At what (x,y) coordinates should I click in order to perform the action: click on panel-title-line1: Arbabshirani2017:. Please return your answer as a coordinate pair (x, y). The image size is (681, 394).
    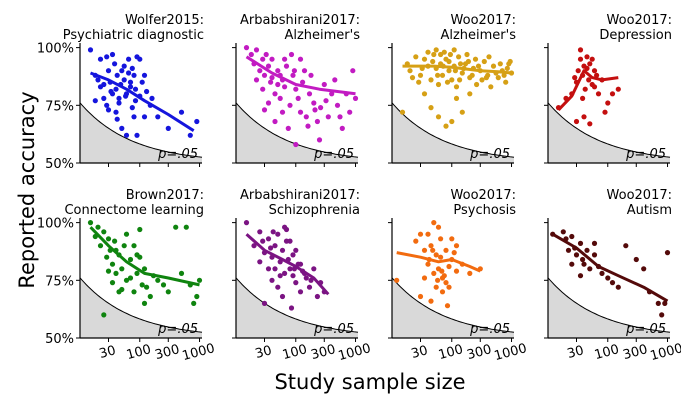
    Looking at the image, I should click on (300, 195).